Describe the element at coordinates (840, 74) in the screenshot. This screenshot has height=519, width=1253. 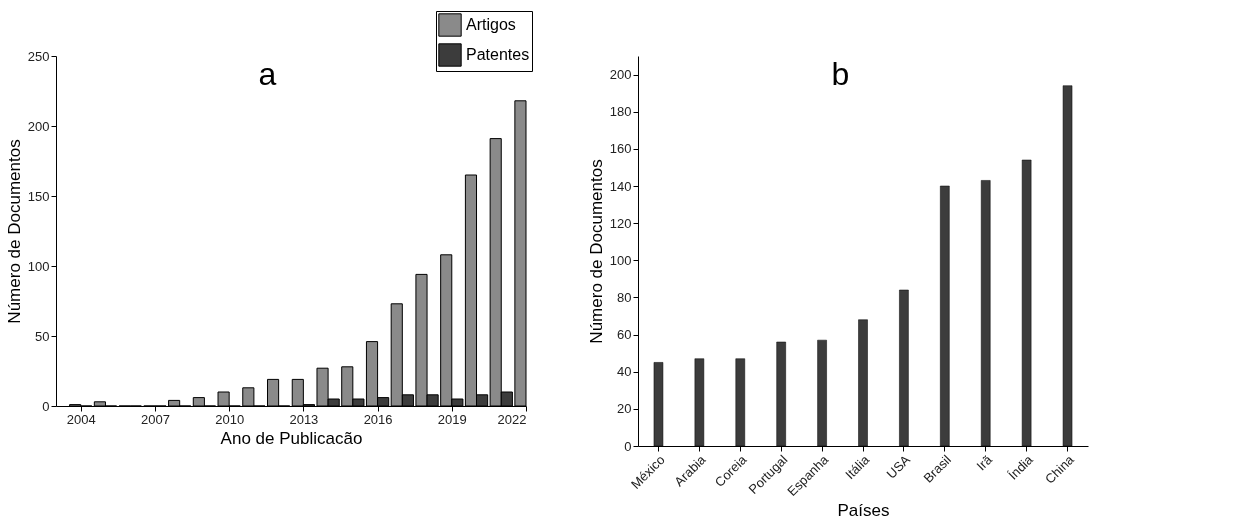
I see `chart-title: b` at that location.